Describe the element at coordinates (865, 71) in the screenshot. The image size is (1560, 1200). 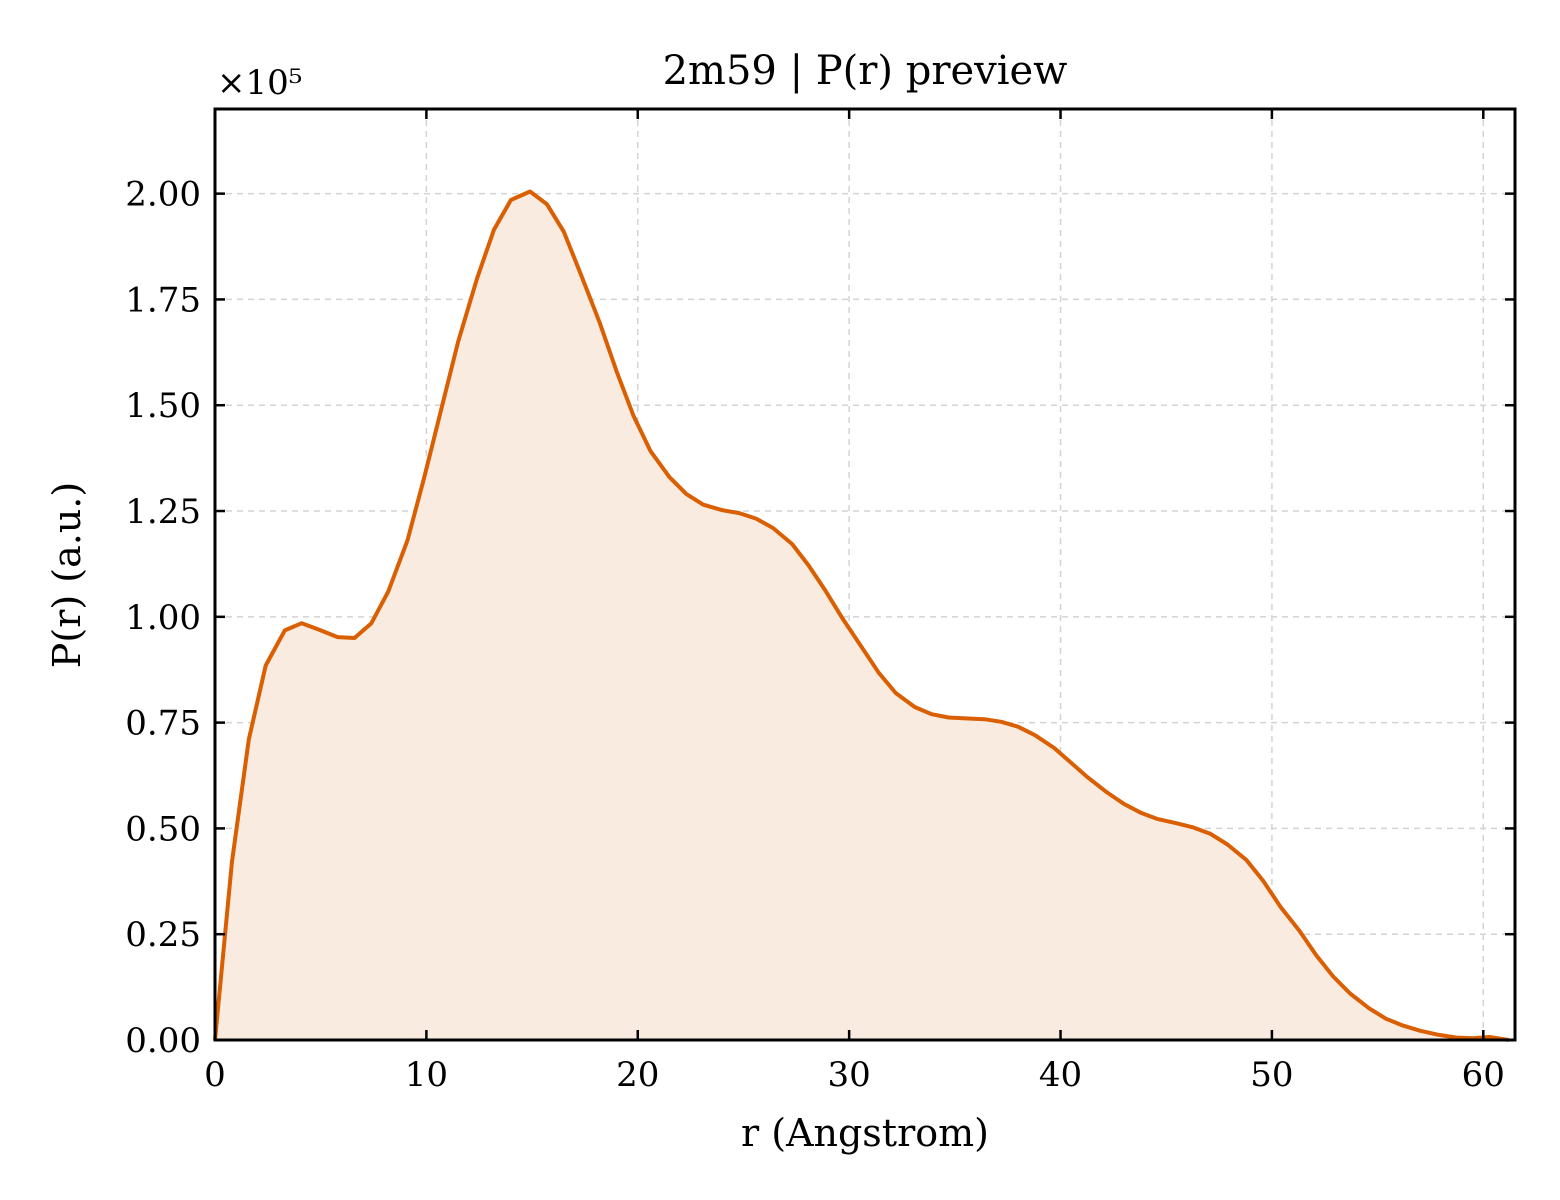
I see `chart-title: 2m59 | P(r) preview` at that location.